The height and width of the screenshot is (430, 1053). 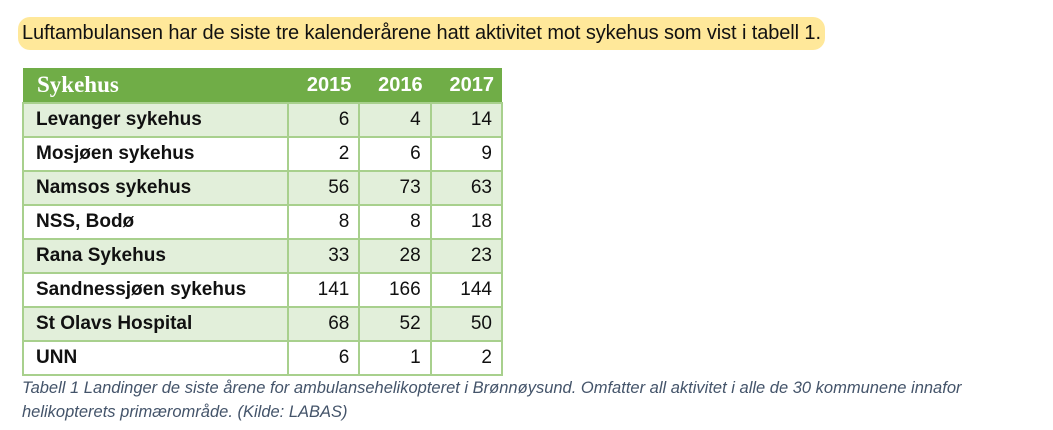 I want to click on table-row: Rana Sykehus 33 28 23, so click(x=263, y=256).